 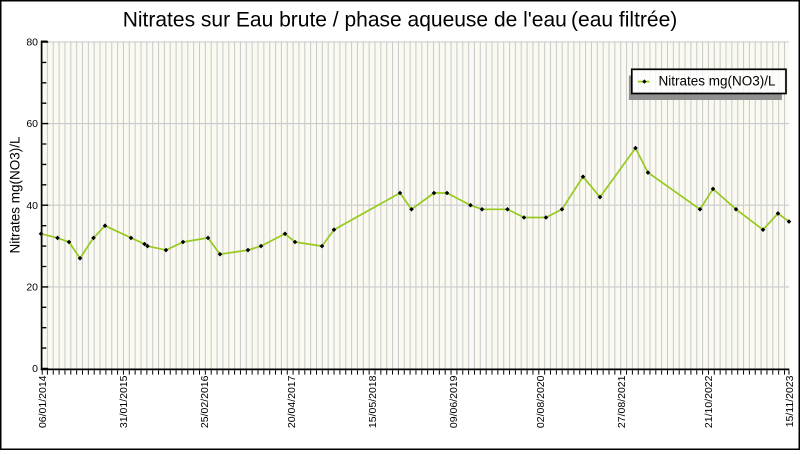 What do you see at coordinates (790, 401) in the screenshot?
I see `svg-text: 15/11/2023` at bounding box center [790, 401].